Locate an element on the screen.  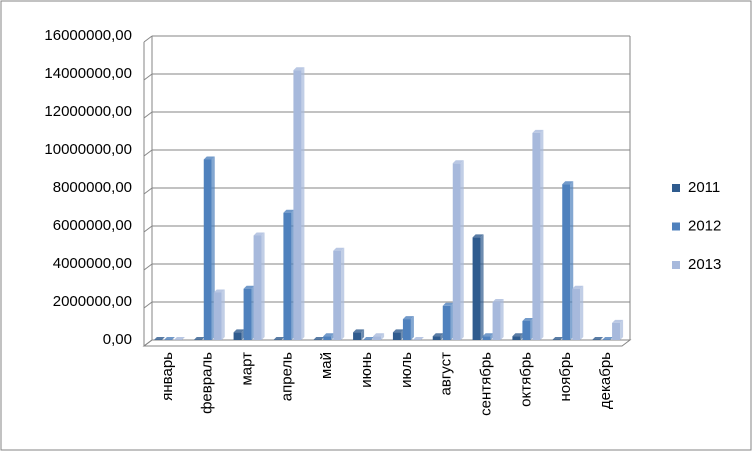
x-tick-label: апрель is located at coordinates (286, 376).